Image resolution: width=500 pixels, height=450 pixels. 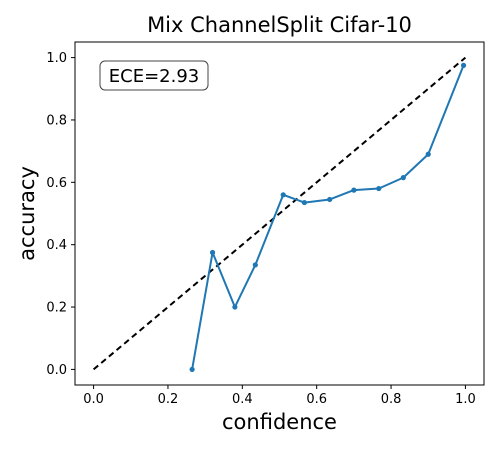 I want to click on x-tick-label: 0.2, so click(x=168, y=399).